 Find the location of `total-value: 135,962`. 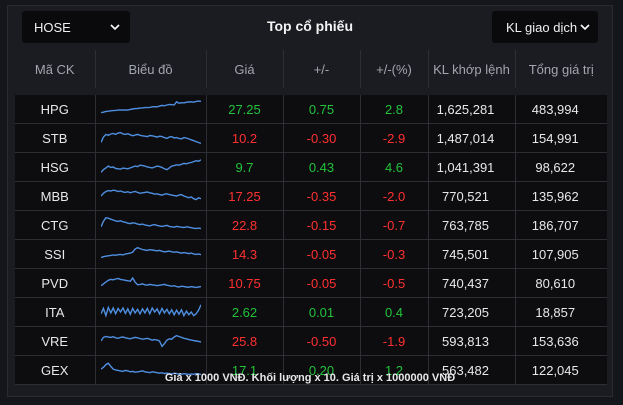

total-value: 135,962 is located at coordinates (560, 196).